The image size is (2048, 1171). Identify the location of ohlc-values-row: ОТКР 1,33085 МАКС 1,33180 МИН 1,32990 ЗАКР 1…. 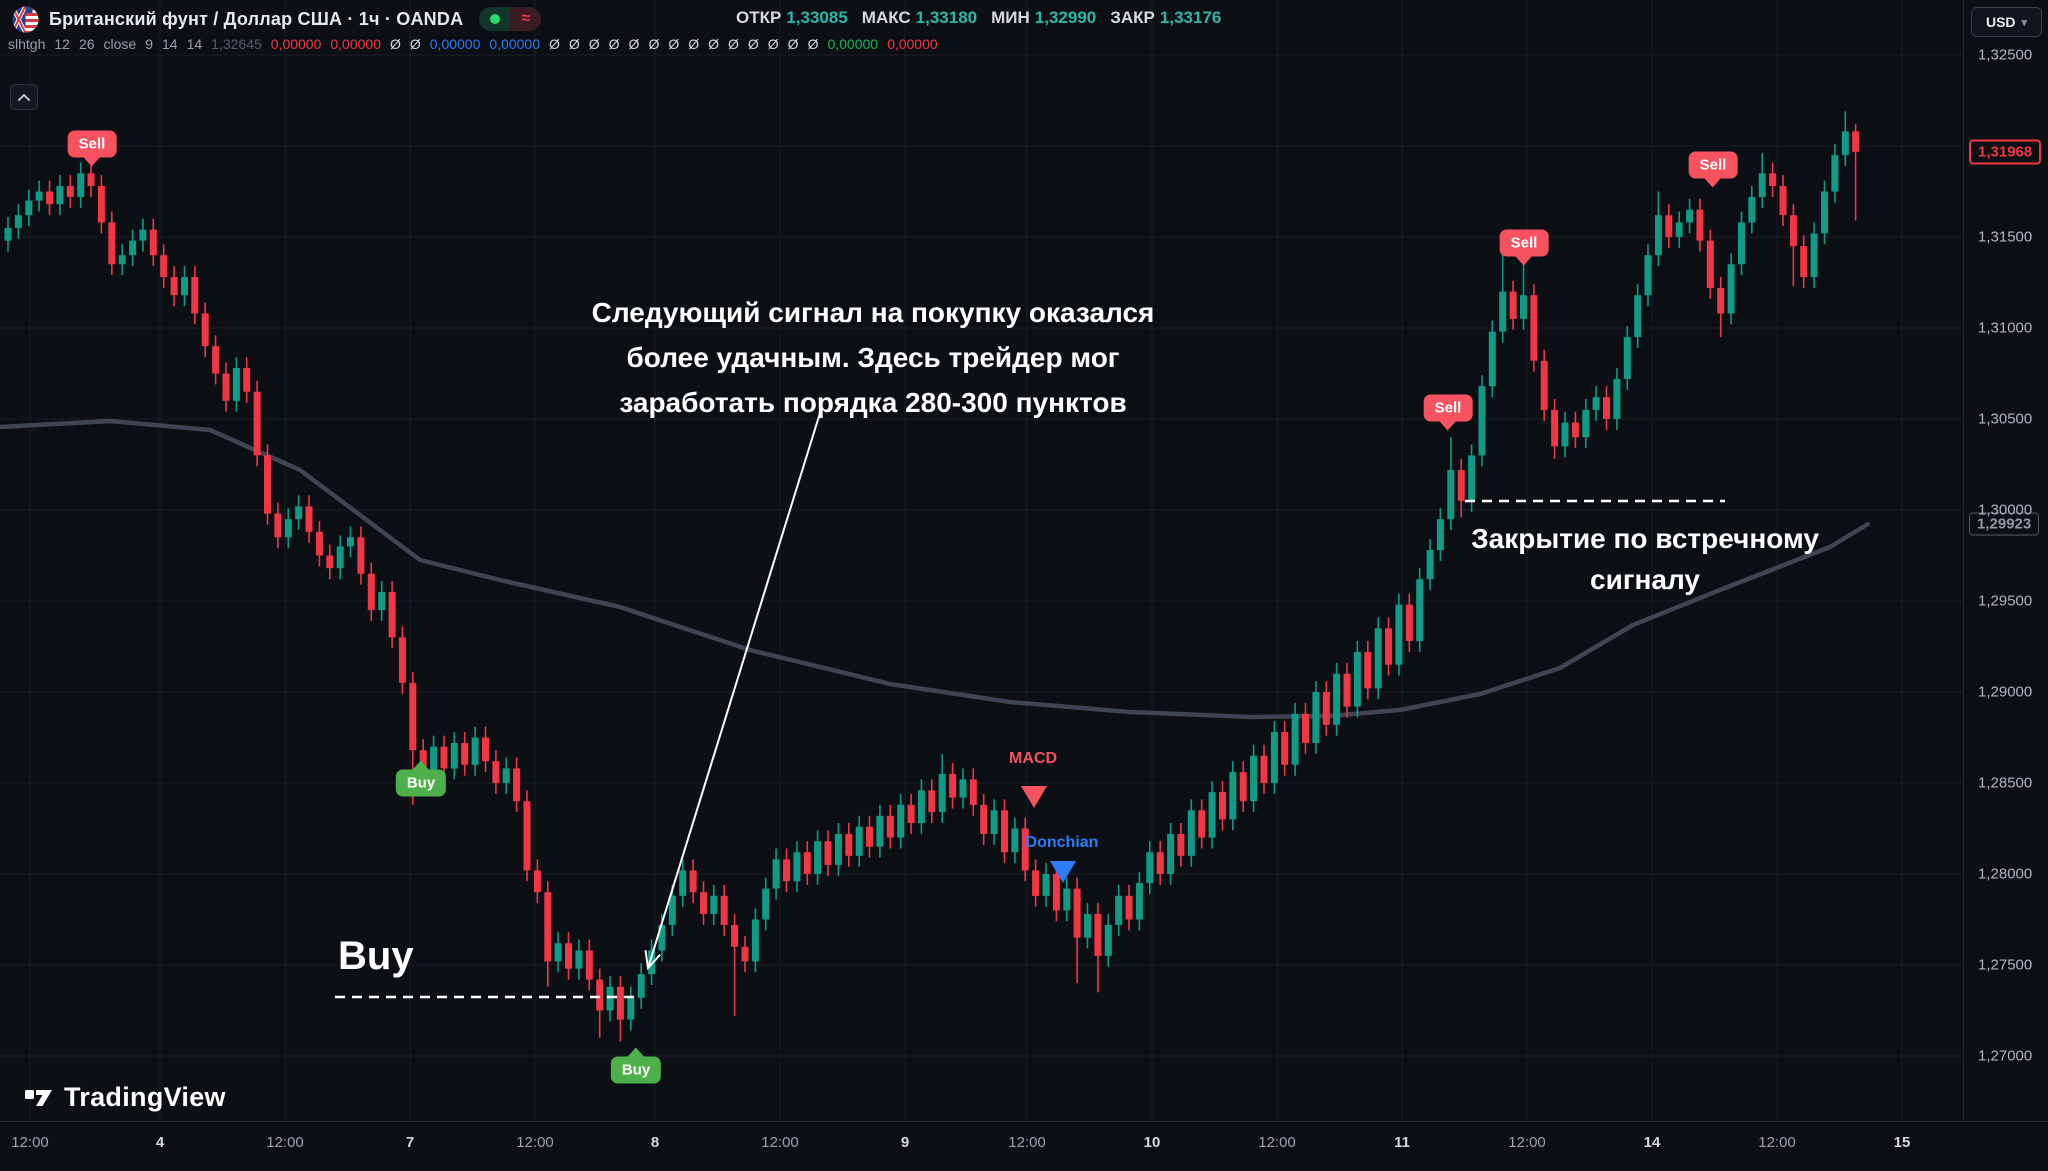
(978, 18).